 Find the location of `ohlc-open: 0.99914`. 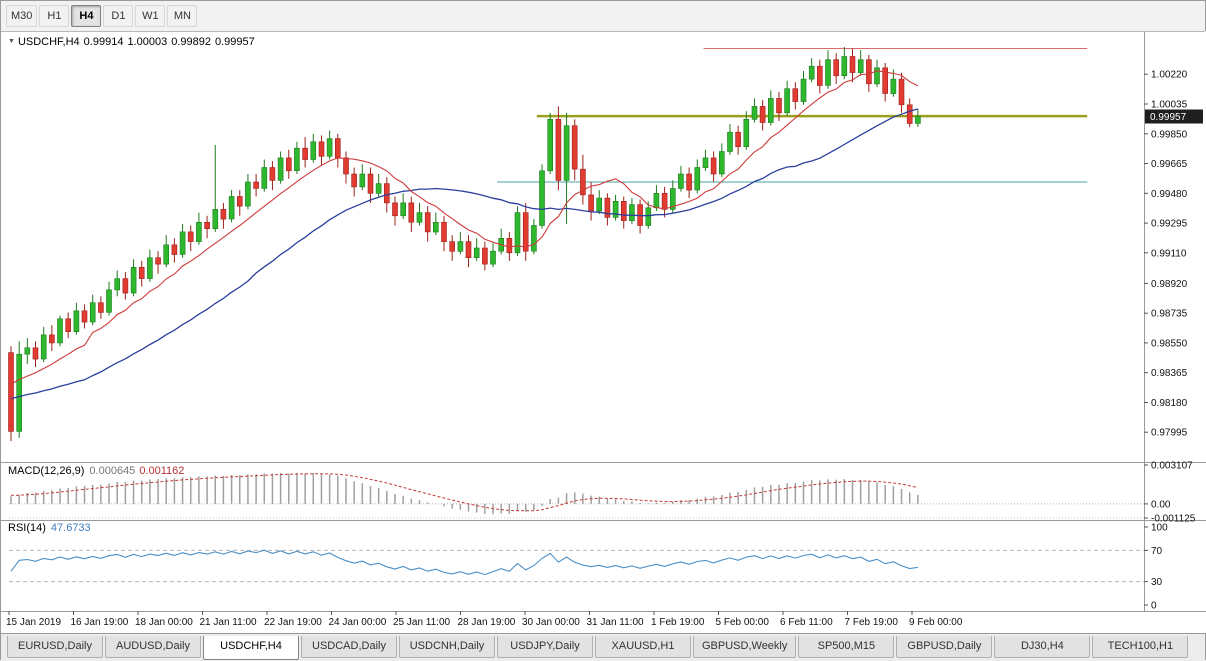

ohlc-open: 0.99914 is located at coordinates (103, 42).